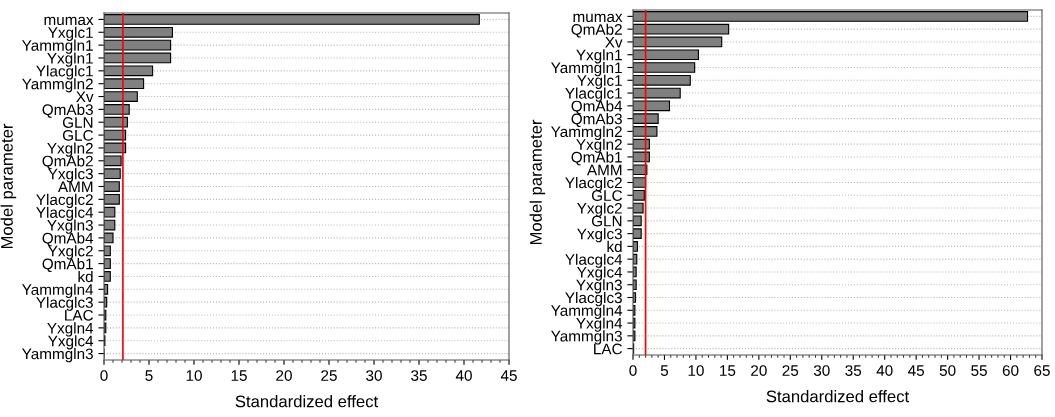 This screenshot has width=1055, height=417. What do you see at coordinates (979, 370) in the screenshot?
I see `x-tick-label: 55` at bounding box center [979, 370].